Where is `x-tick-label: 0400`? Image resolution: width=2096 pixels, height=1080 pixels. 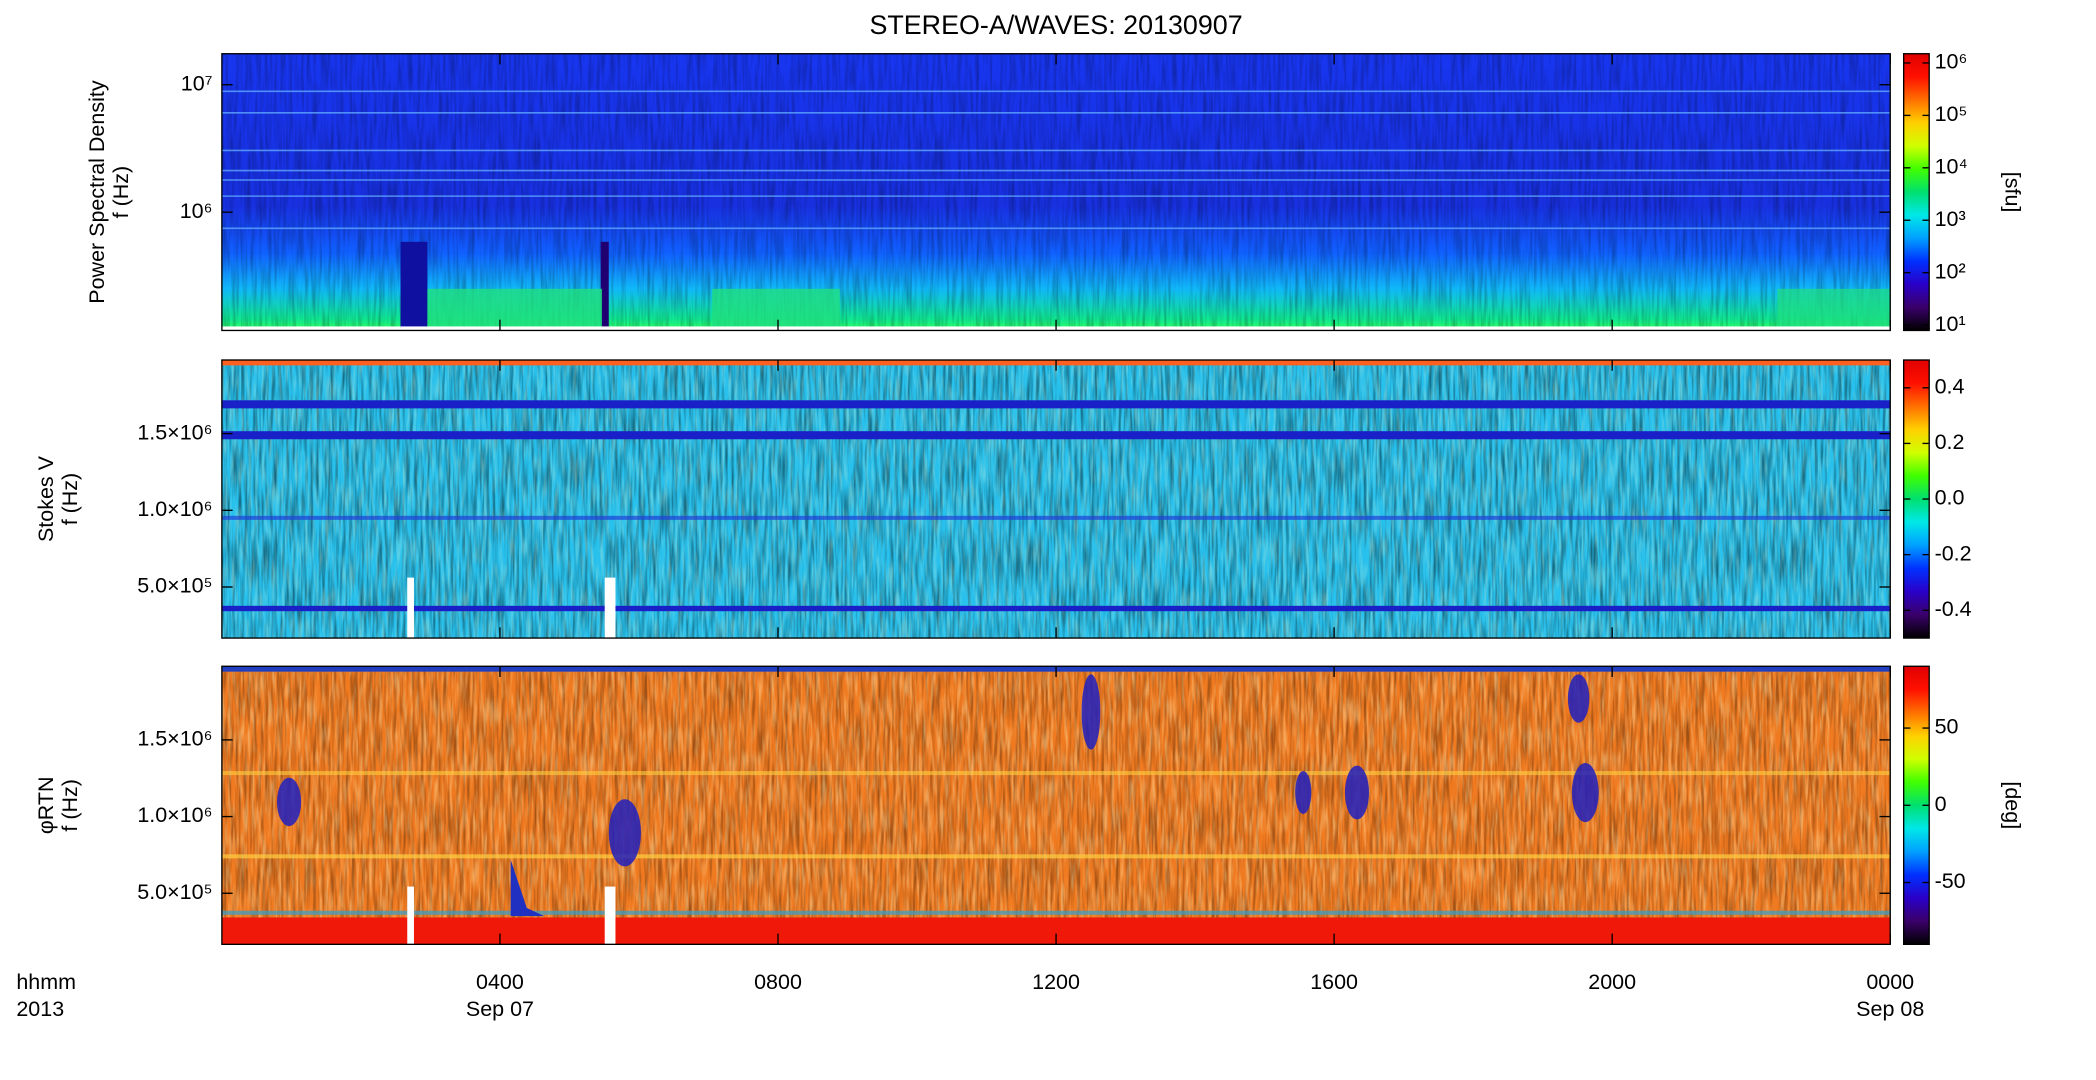 x-tick-label: 0400 is located at coordinates (500, 982).